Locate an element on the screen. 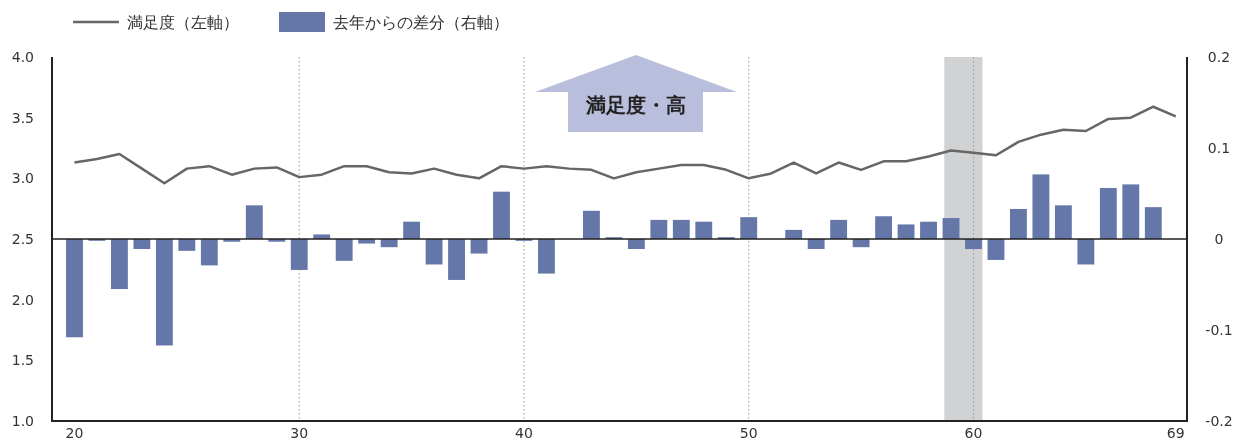 This screenshot has height=445, width=1233. x-tick-label: 40 is located at coordinates (524, 433).